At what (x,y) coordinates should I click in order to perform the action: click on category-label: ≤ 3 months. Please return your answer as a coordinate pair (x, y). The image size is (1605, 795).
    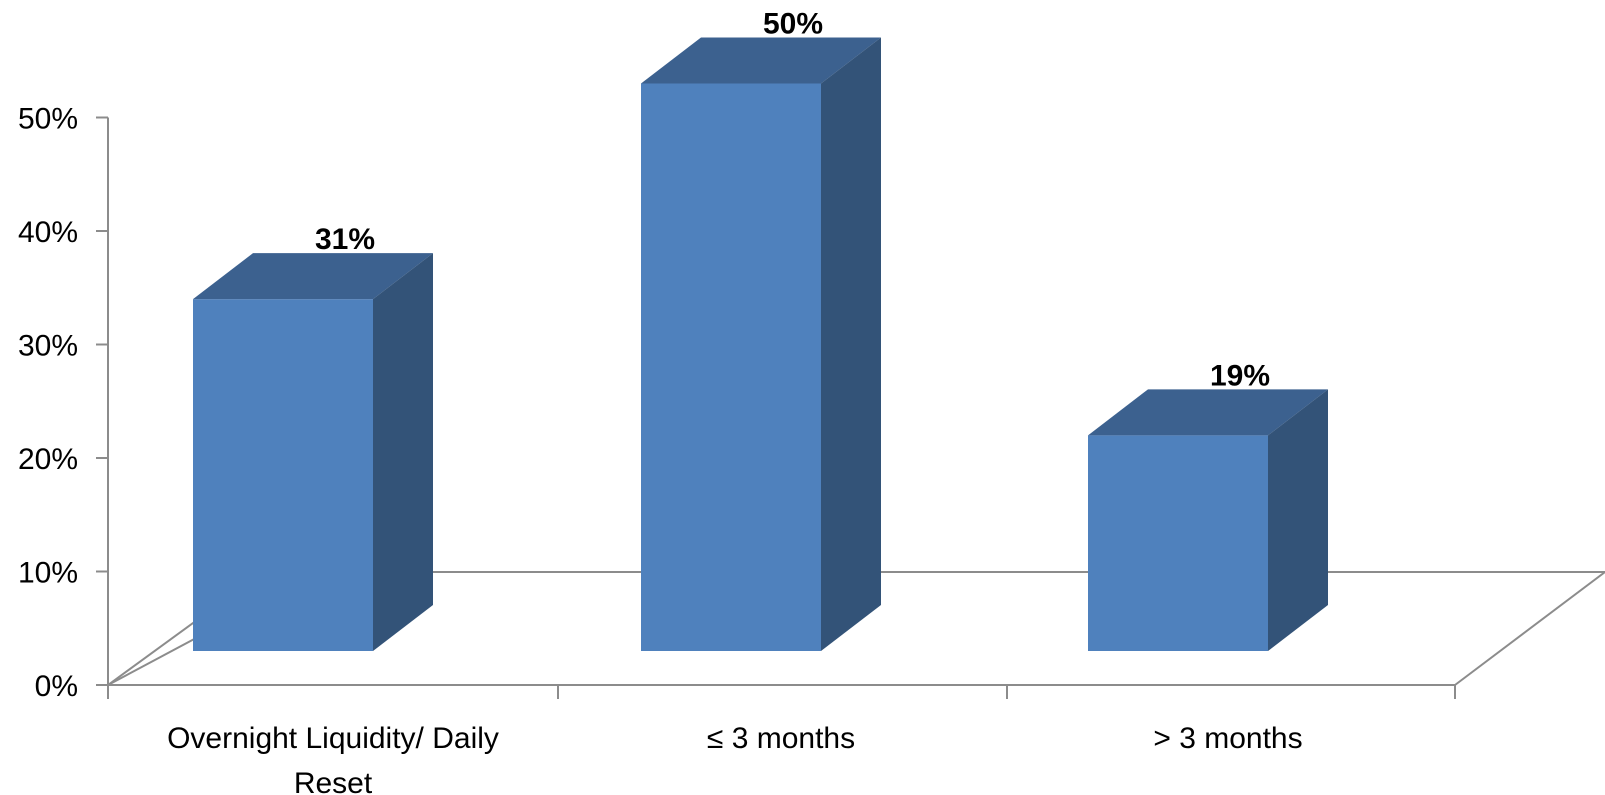
    Looking at the image, I should click on (781, 738).